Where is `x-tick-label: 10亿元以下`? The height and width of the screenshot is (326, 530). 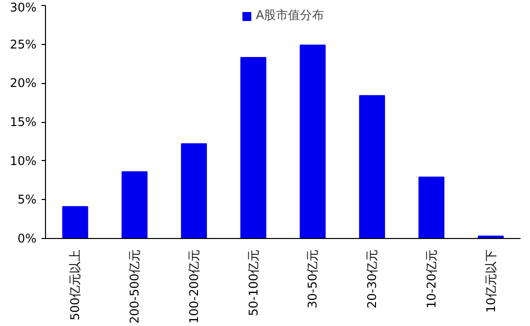
x-tick-label: 10亿元以下 is located at coordinates (491, 281).